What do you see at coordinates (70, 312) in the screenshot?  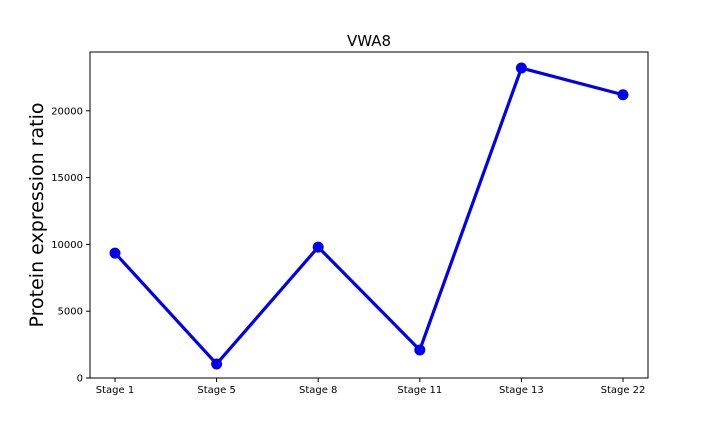 I see `y-tick-label: 5000` at bounding box center [70, 312].